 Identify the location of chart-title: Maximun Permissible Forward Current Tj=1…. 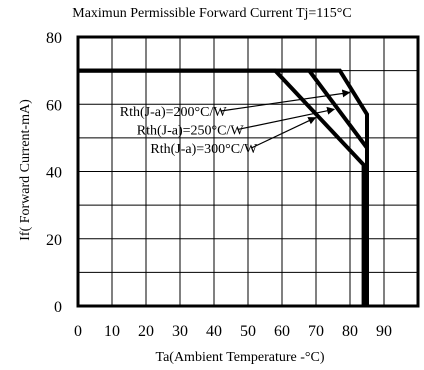
(212, 13).